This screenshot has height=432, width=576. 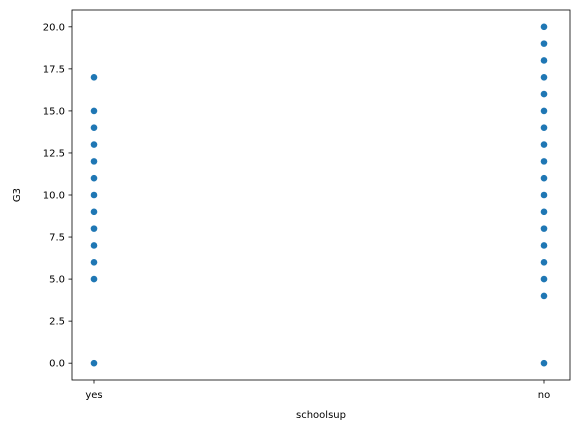 What do you see at coordinates (54, 153) in the screenshot?
I see `y-tick-label: 12.5` at bounding box center [54, 153].